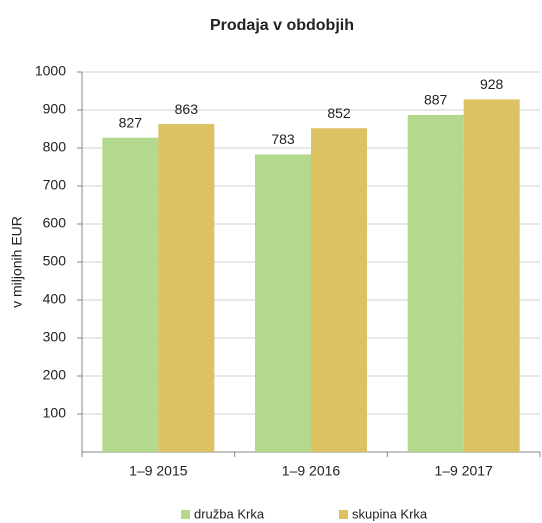 The width and height of the screenshot is (542, 523). Describe the element at coordinates (282, 25) in the screenshot. I see `chart-title: Prodaja v obdobjih` at that location.